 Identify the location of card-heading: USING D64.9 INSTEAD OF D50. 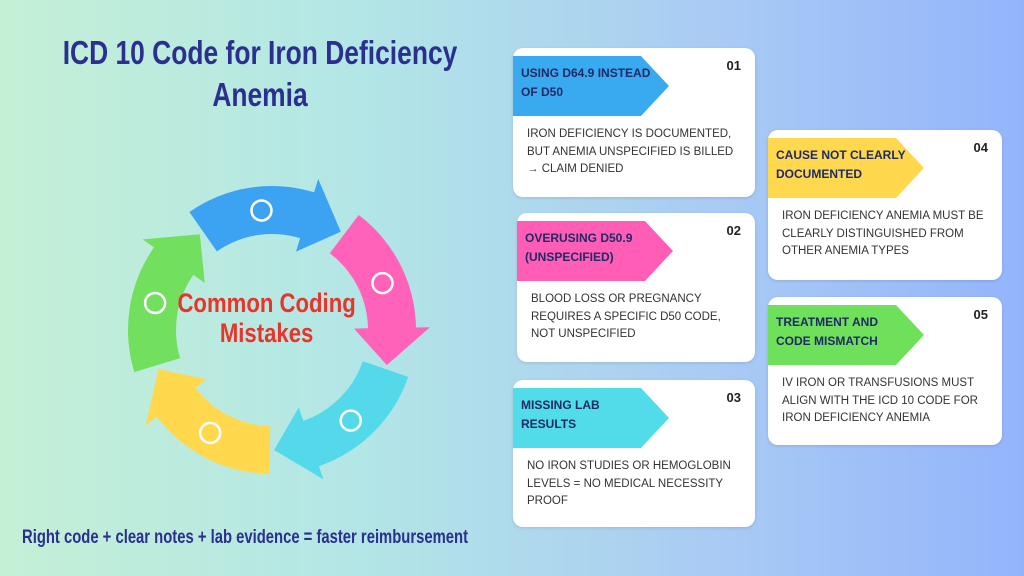
(586, 82).